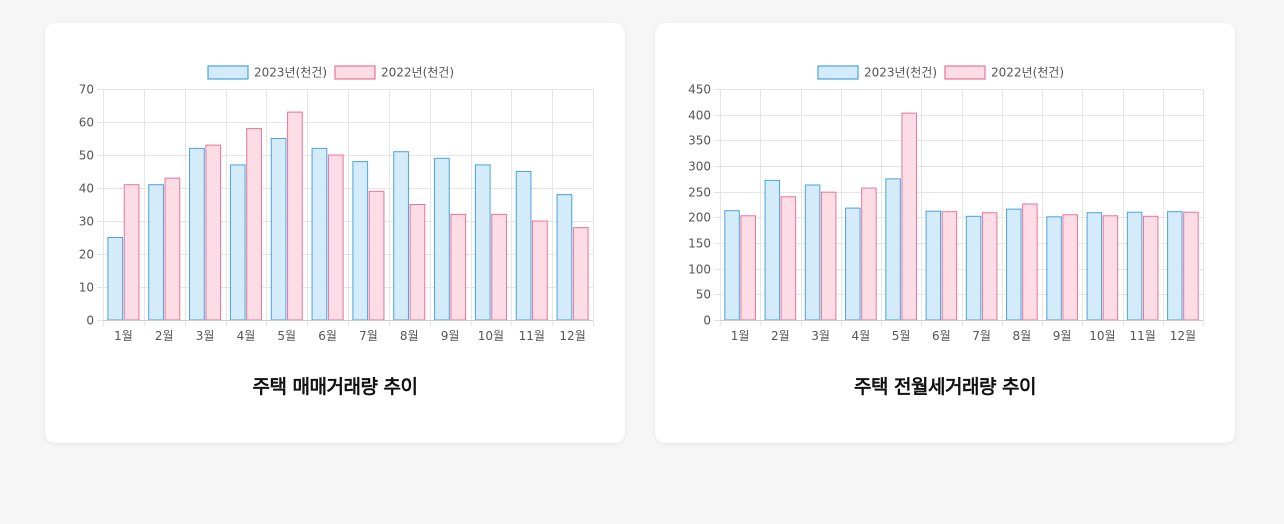 The height and width of the screenshot is (524, 1284). What do you see at coordinates (699, 270) in the screenshot?
I see `y-tick-label: 100` at bounding box center [699, 270].